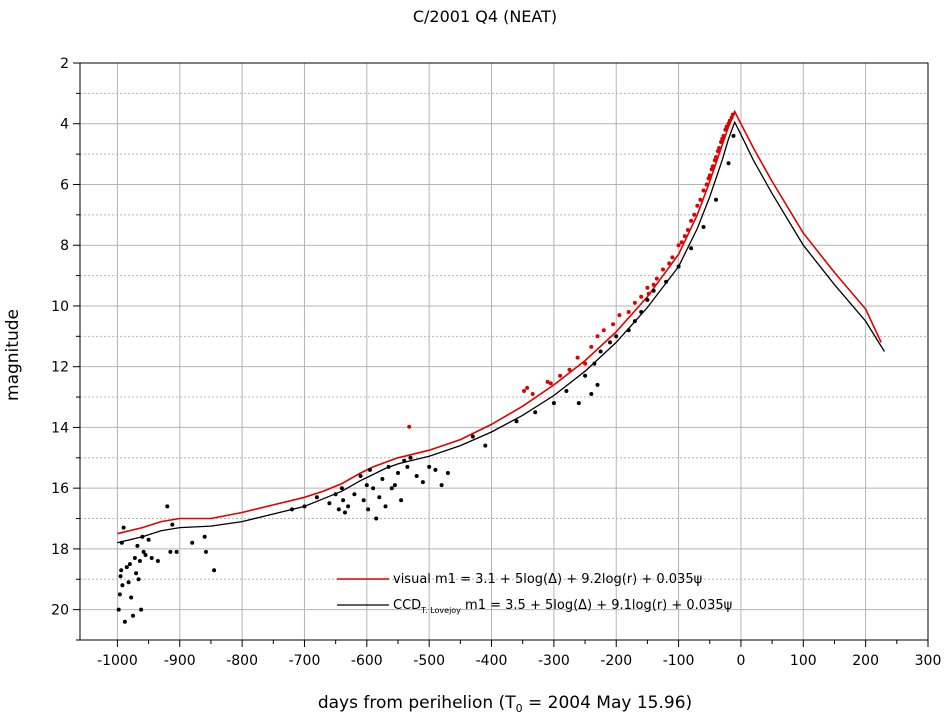 Image resolution: width=946 pixels, height=726 pixels. What do you see at coordinates (616, 661) in the screenshot?
I see `x-tick-label: -200` at bounding box center [616, 661].